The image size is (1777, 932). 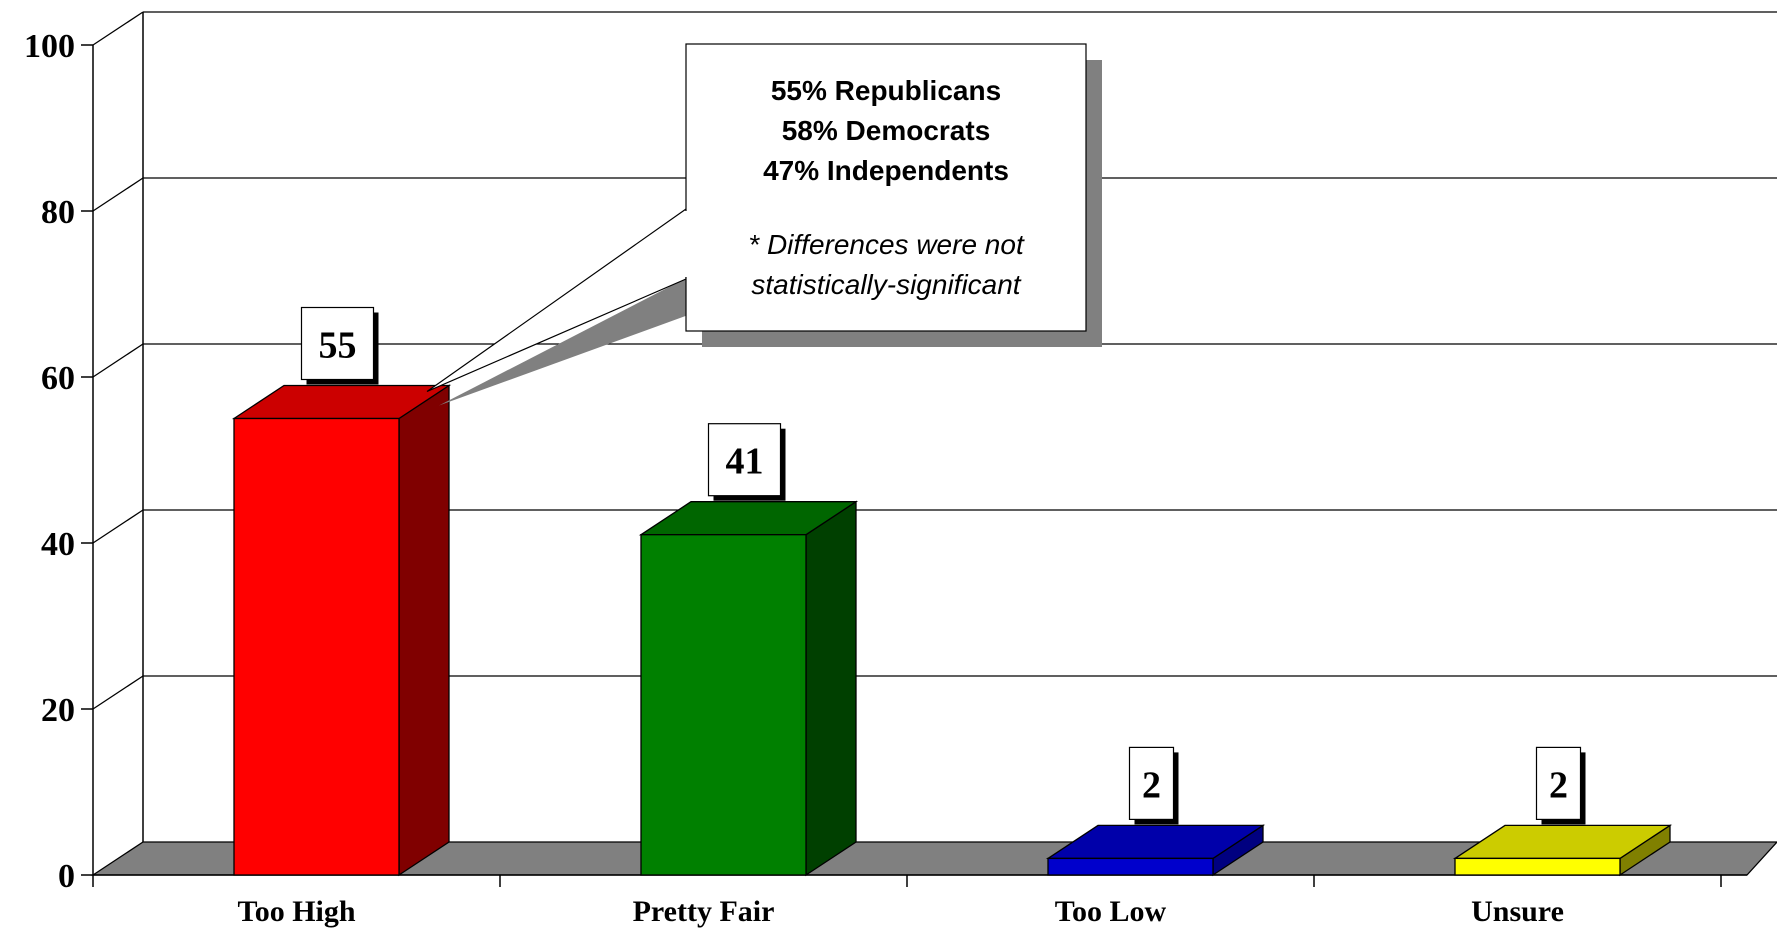 I want to click on bar-pretty-fair, so click(x=748, y=688).